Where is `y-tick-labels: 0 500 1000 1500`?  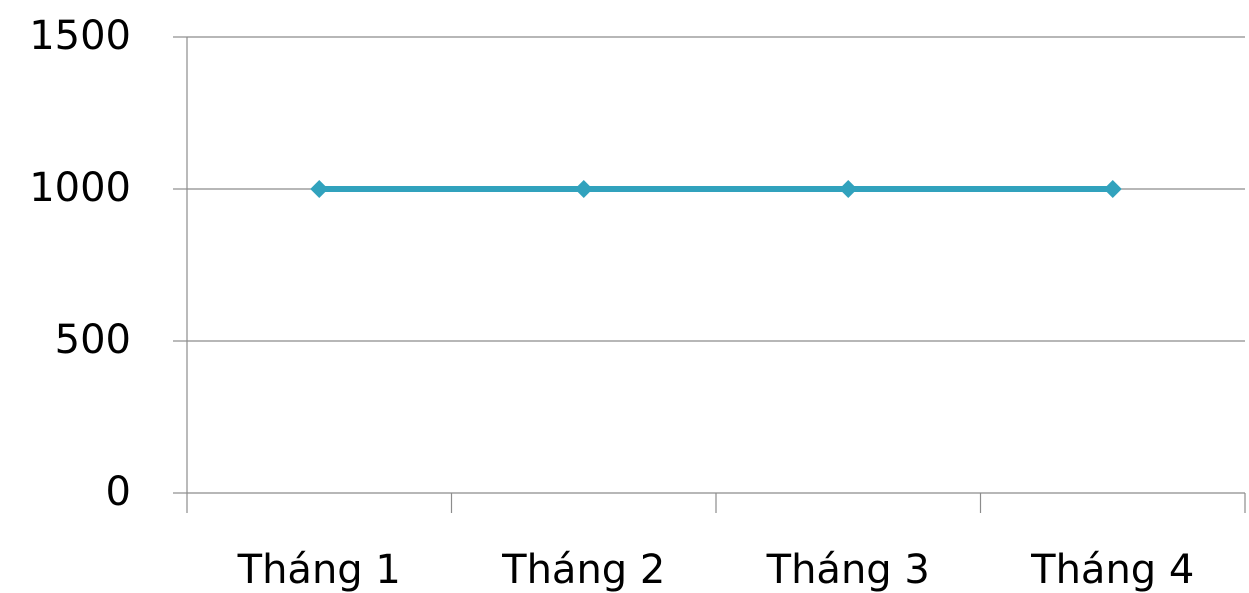
y-tick-labels: 0 500 1000 1500 is located at coordinates (80, 264).